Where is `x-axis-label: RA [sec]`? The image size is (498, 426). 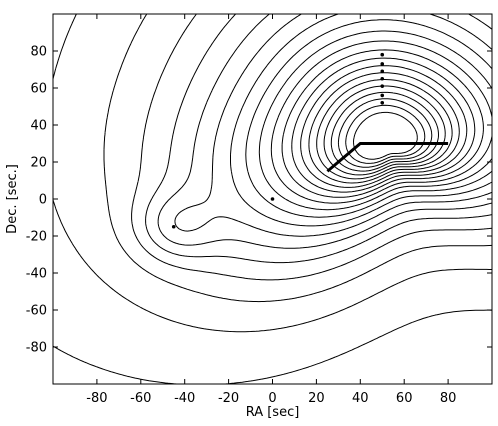 x-axis-label: RA [sec] is located at coordinates (273, 412).